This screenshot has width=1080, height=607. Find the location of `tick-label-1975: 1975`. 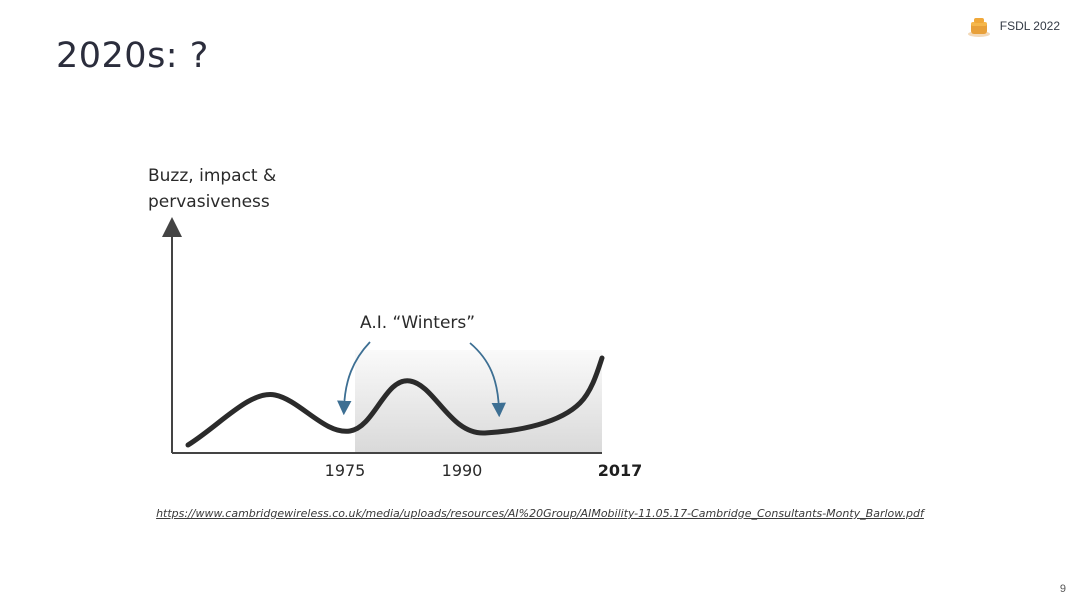

tick-label-1975: 1975 is located at coordinates (345, 470).